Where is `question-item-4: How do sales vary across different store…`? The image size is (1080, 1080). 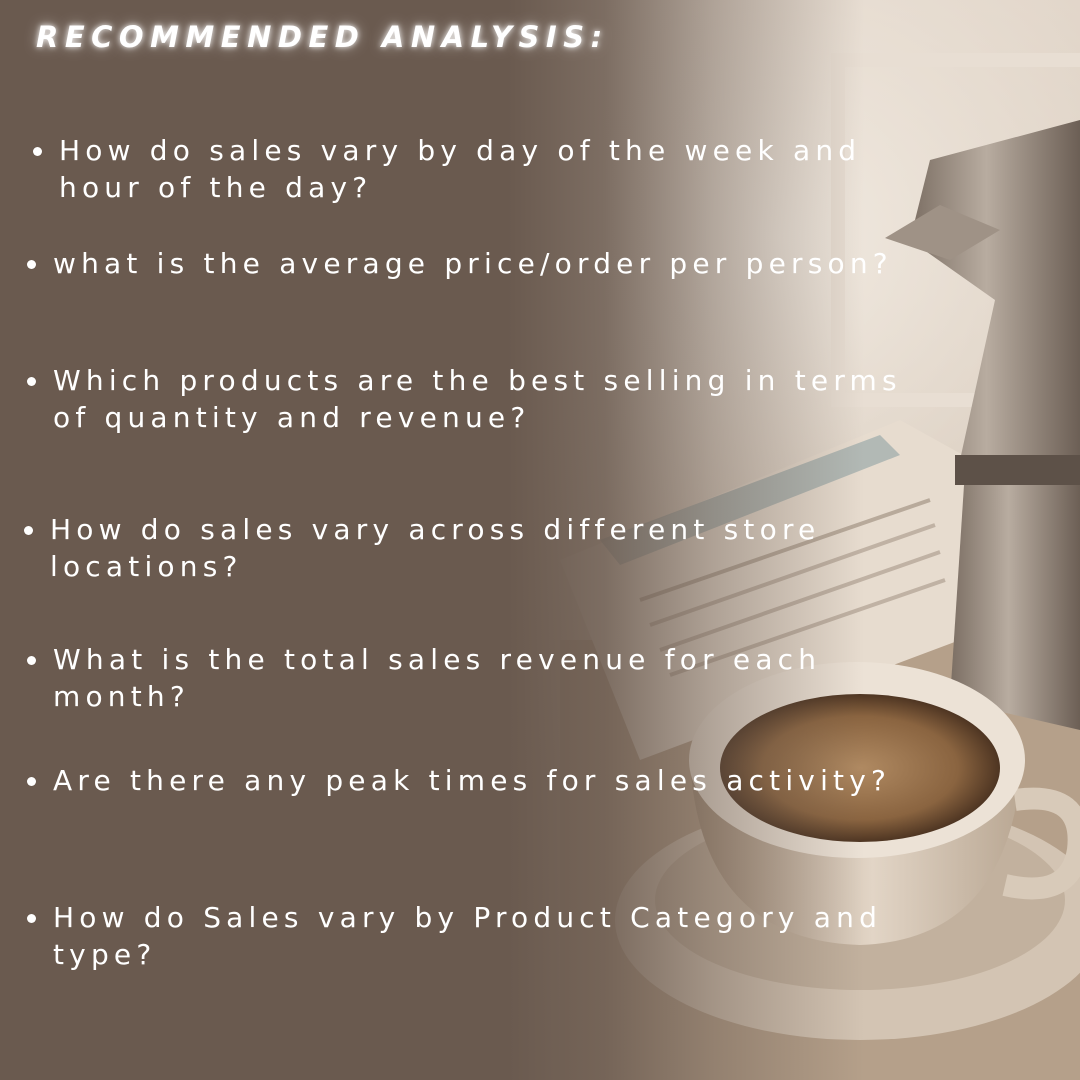 question-item-4: How do sales vary across different store… is located at coordinates (487, 548).